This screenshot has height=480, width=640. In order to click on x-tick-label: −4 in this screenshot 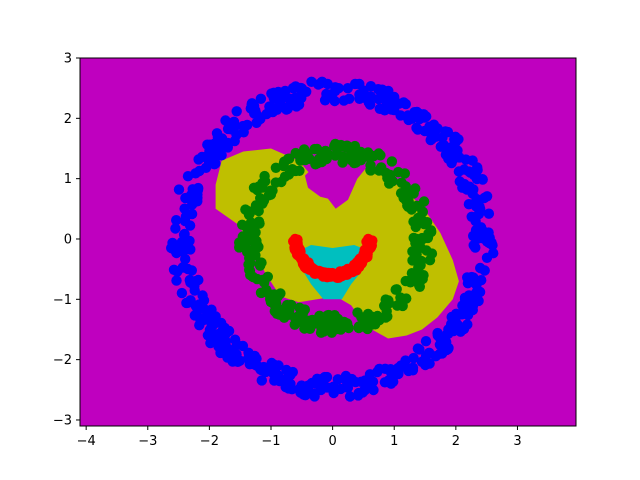, I will do `click(86, 441)`.